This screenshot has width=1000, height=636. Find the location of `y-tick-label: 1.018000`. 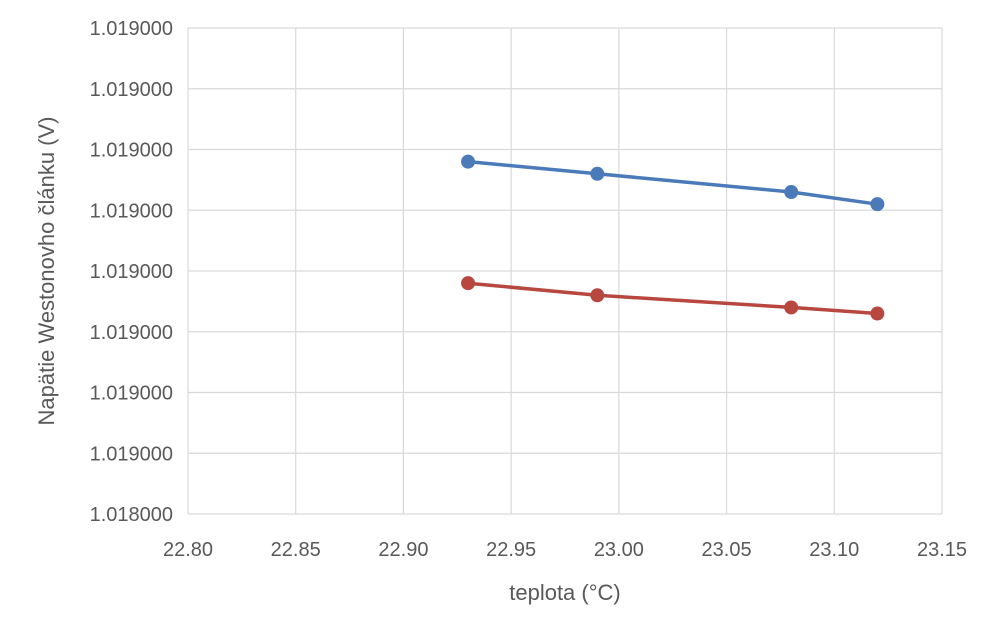

y-tick-label: 1.018000 is located at coordinates (131, 515).